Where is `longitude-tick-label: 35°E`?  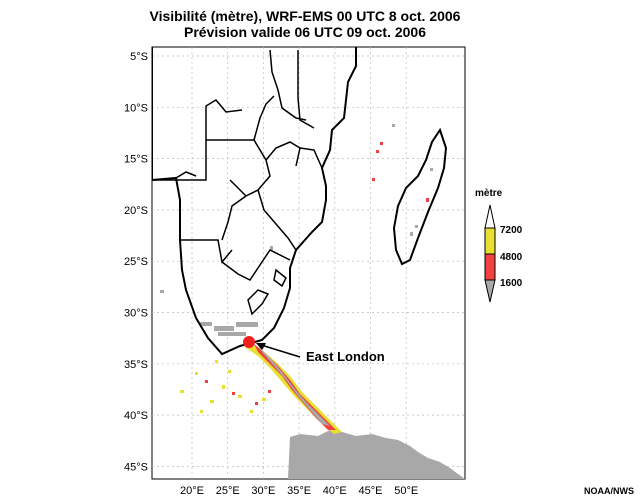
longitude-tick-label: 35°E is located at coordinates (299, 491).